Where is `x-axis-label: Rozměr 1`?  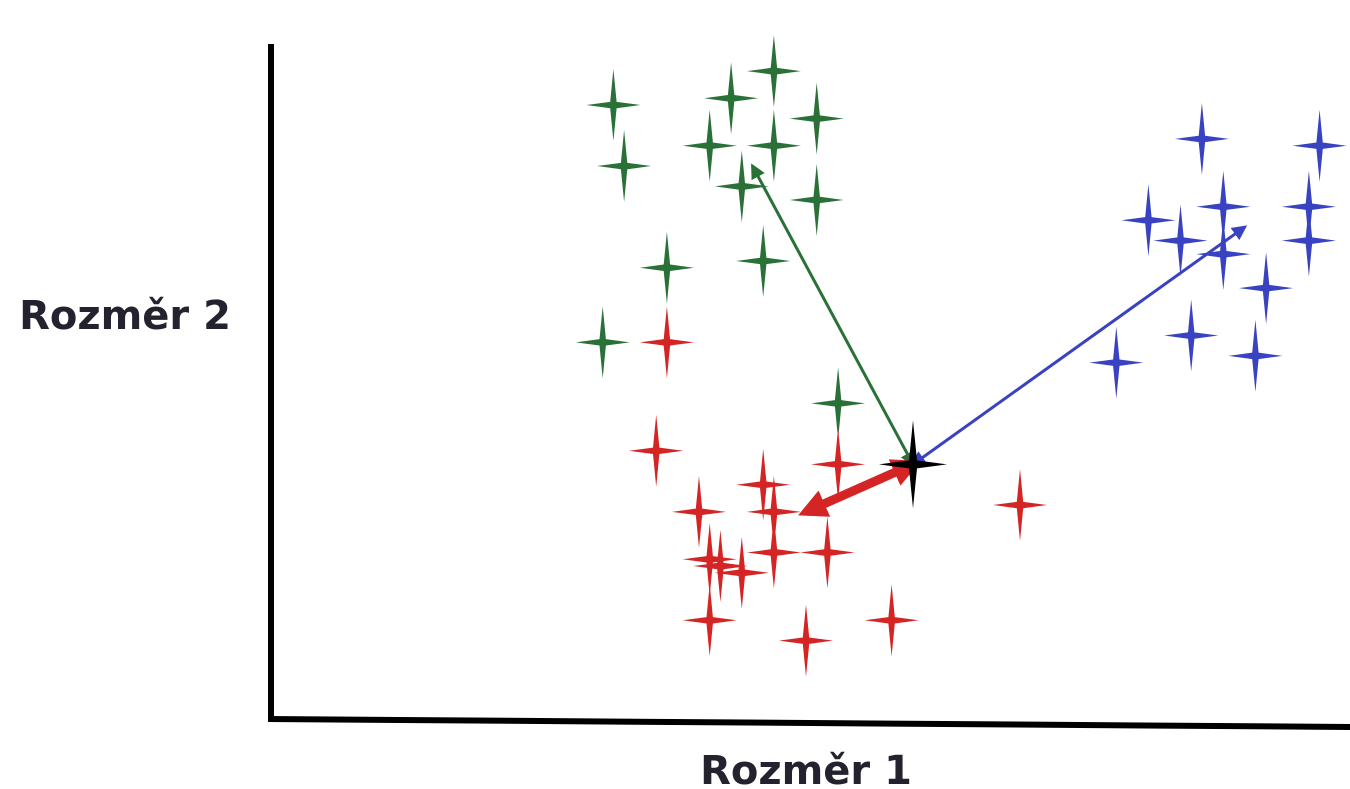
x-axis-label: Rozměr 1 is located at coordinates (806, 768).